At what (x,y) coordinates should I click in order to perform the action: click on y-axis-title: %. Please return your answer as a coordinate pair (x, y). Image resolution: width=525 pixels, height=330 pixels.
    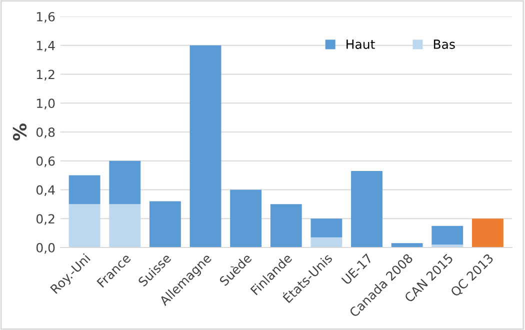
    Looking at the image, I should click on (19, 132).